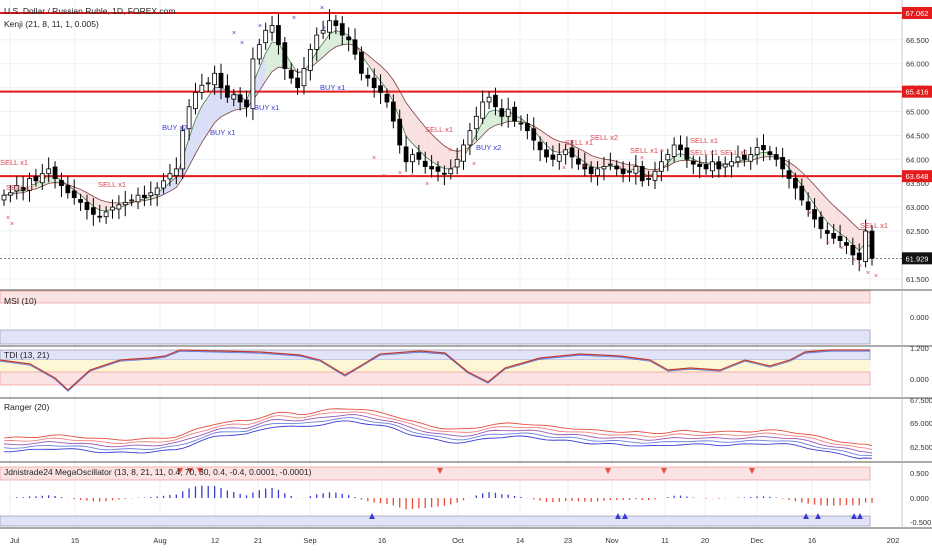  Describe the element at coordinates (921, 423) in the screenshot. I see `ranger-tick-label: 65.000` at that location.